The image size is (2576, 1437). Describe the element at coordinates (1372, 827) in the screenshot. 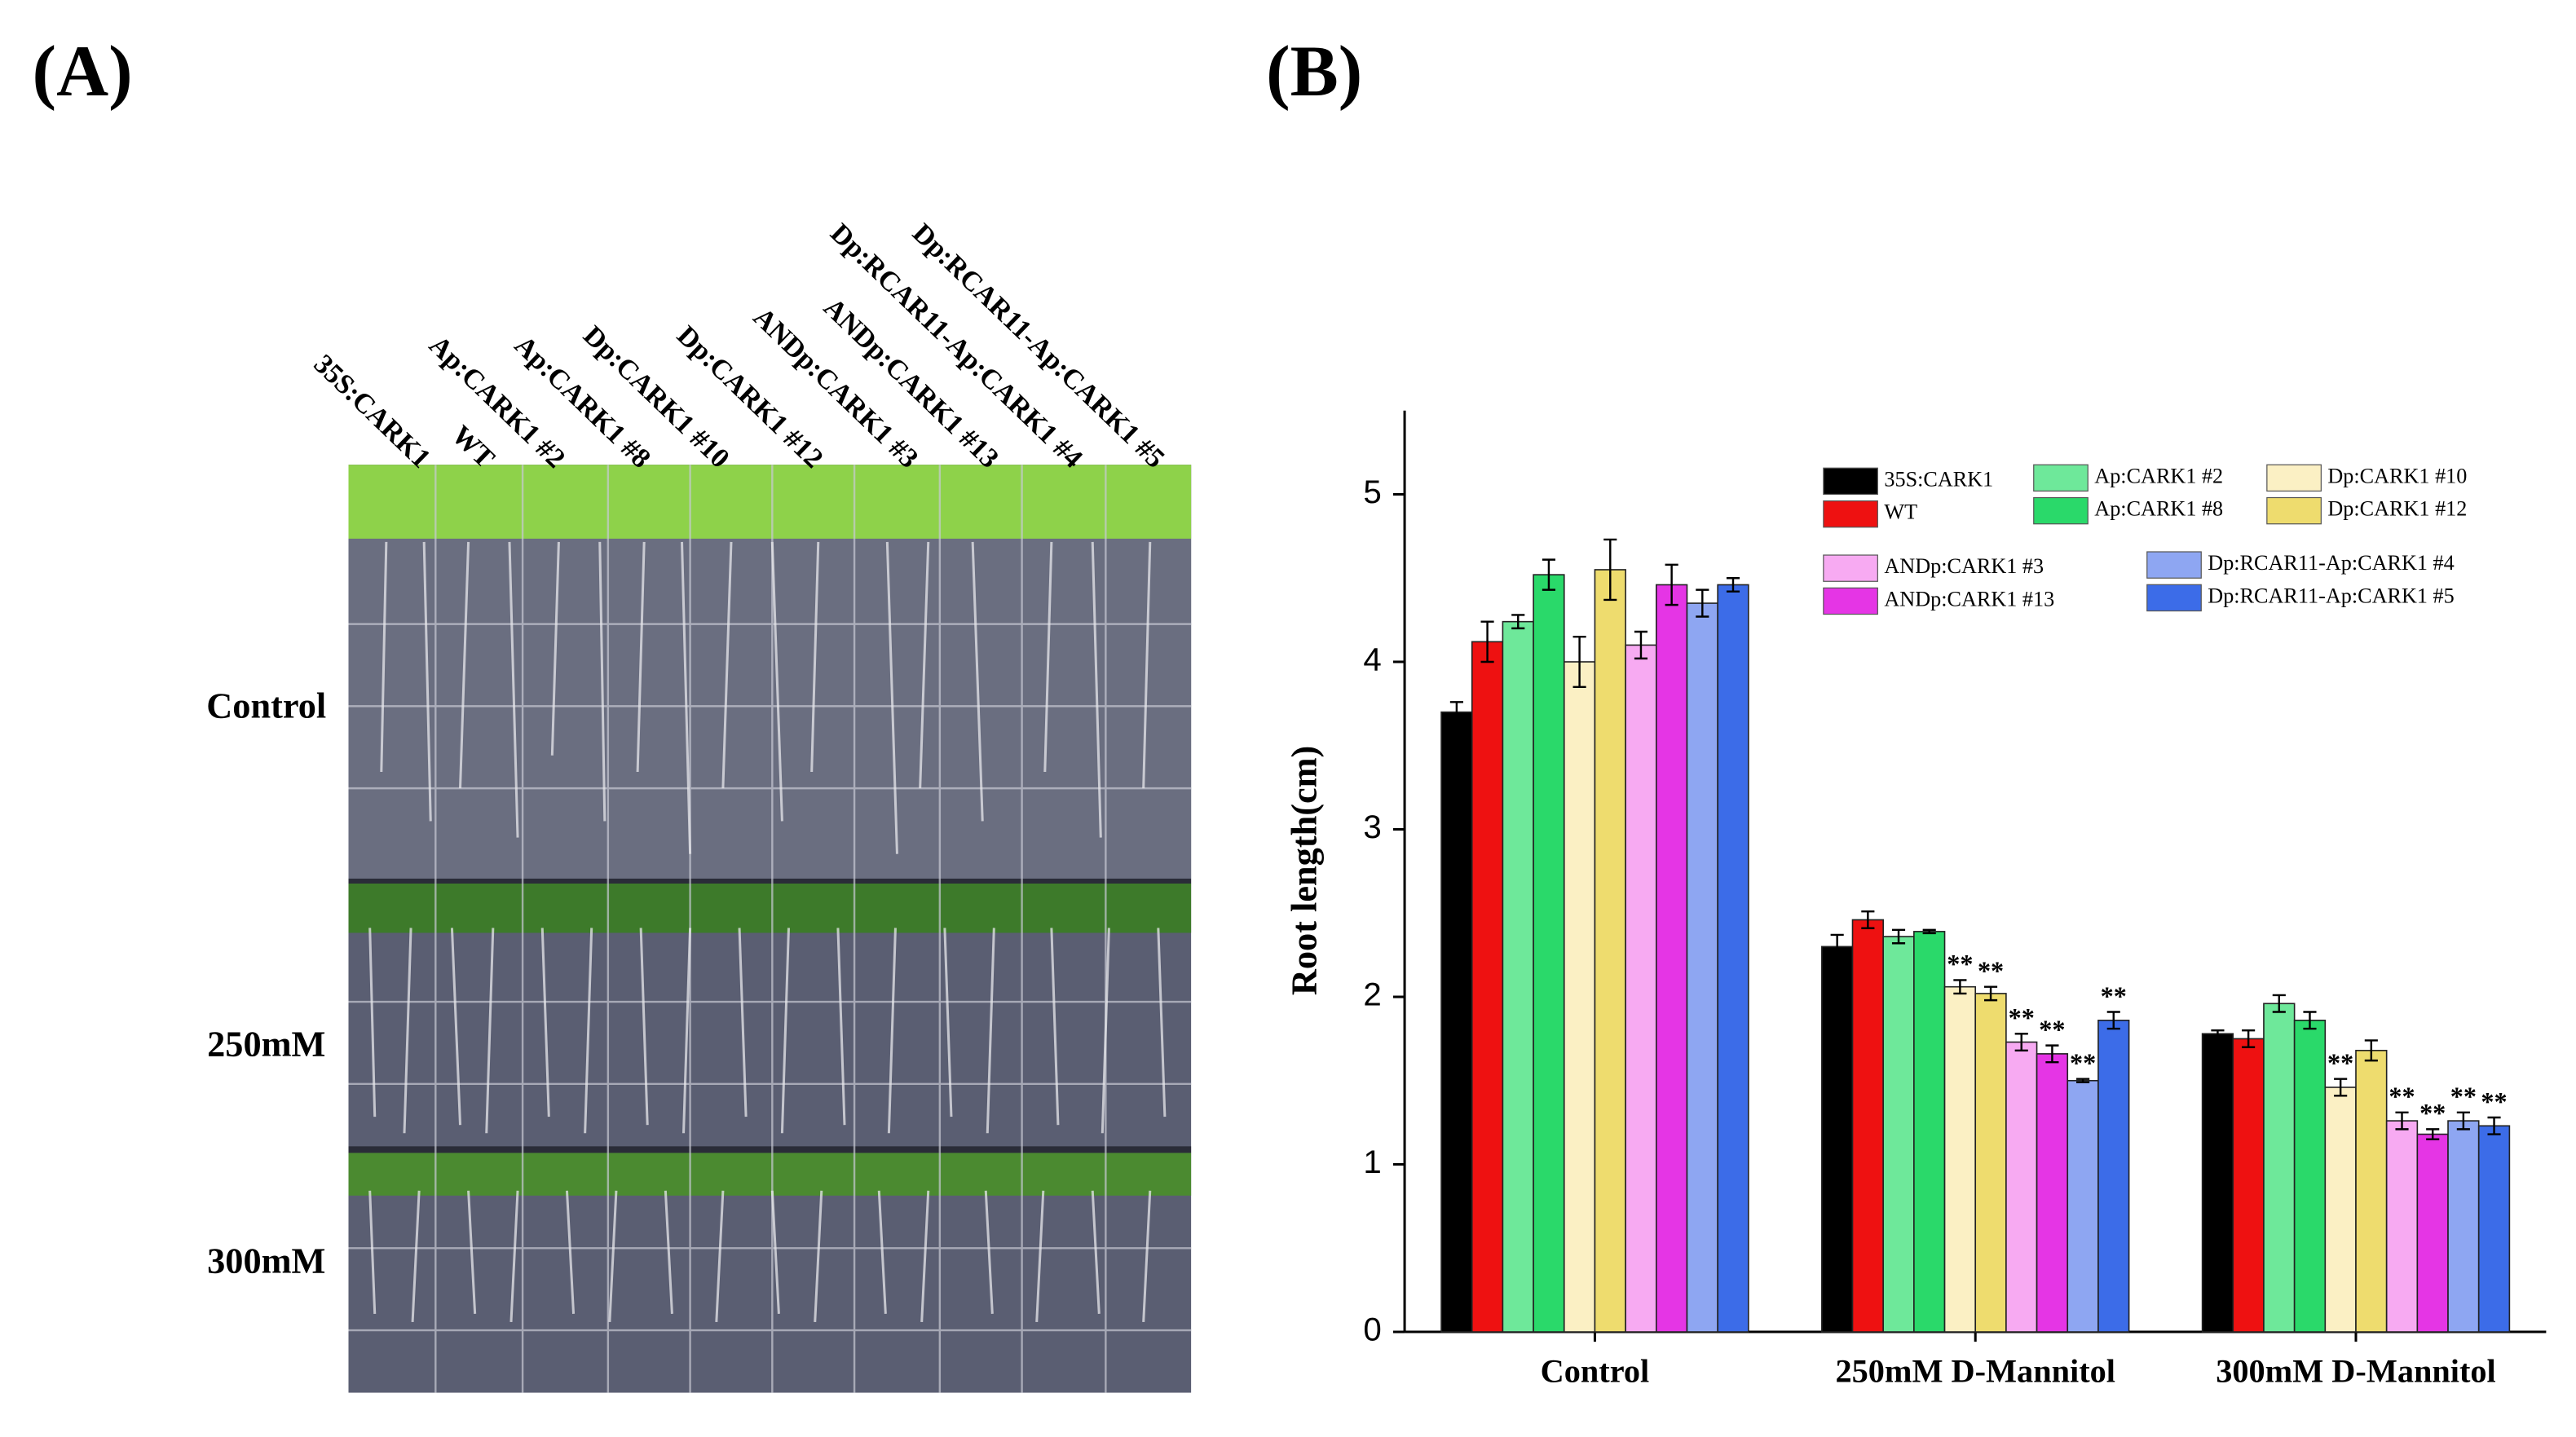

I see `y-tick-label: 3` at that location.